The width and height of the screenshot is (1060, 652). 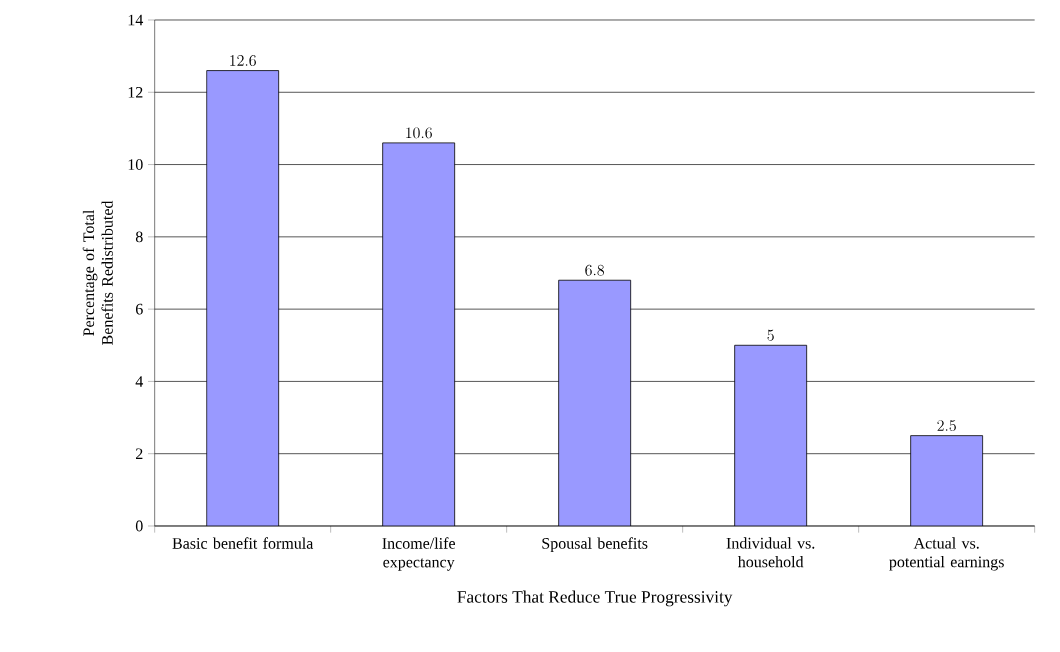 I want to click on x-tick-label: Income/life expectancy, so click(x=418, y=554).